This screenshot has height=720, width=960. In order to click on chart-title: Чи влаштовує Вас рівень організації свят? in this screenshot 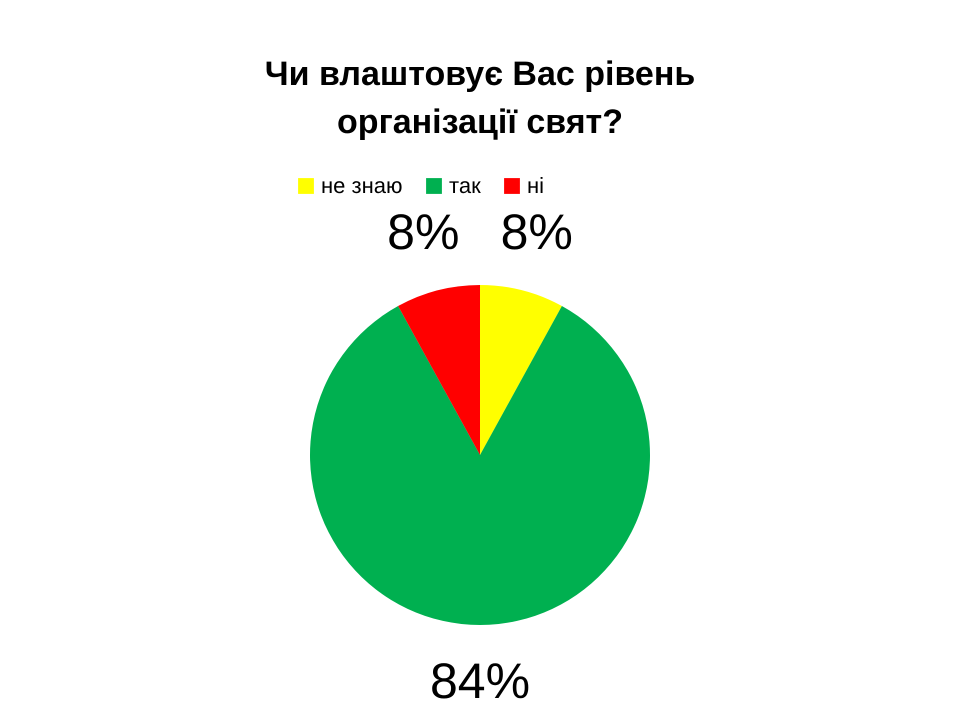, I will do `click(480, 98)`.